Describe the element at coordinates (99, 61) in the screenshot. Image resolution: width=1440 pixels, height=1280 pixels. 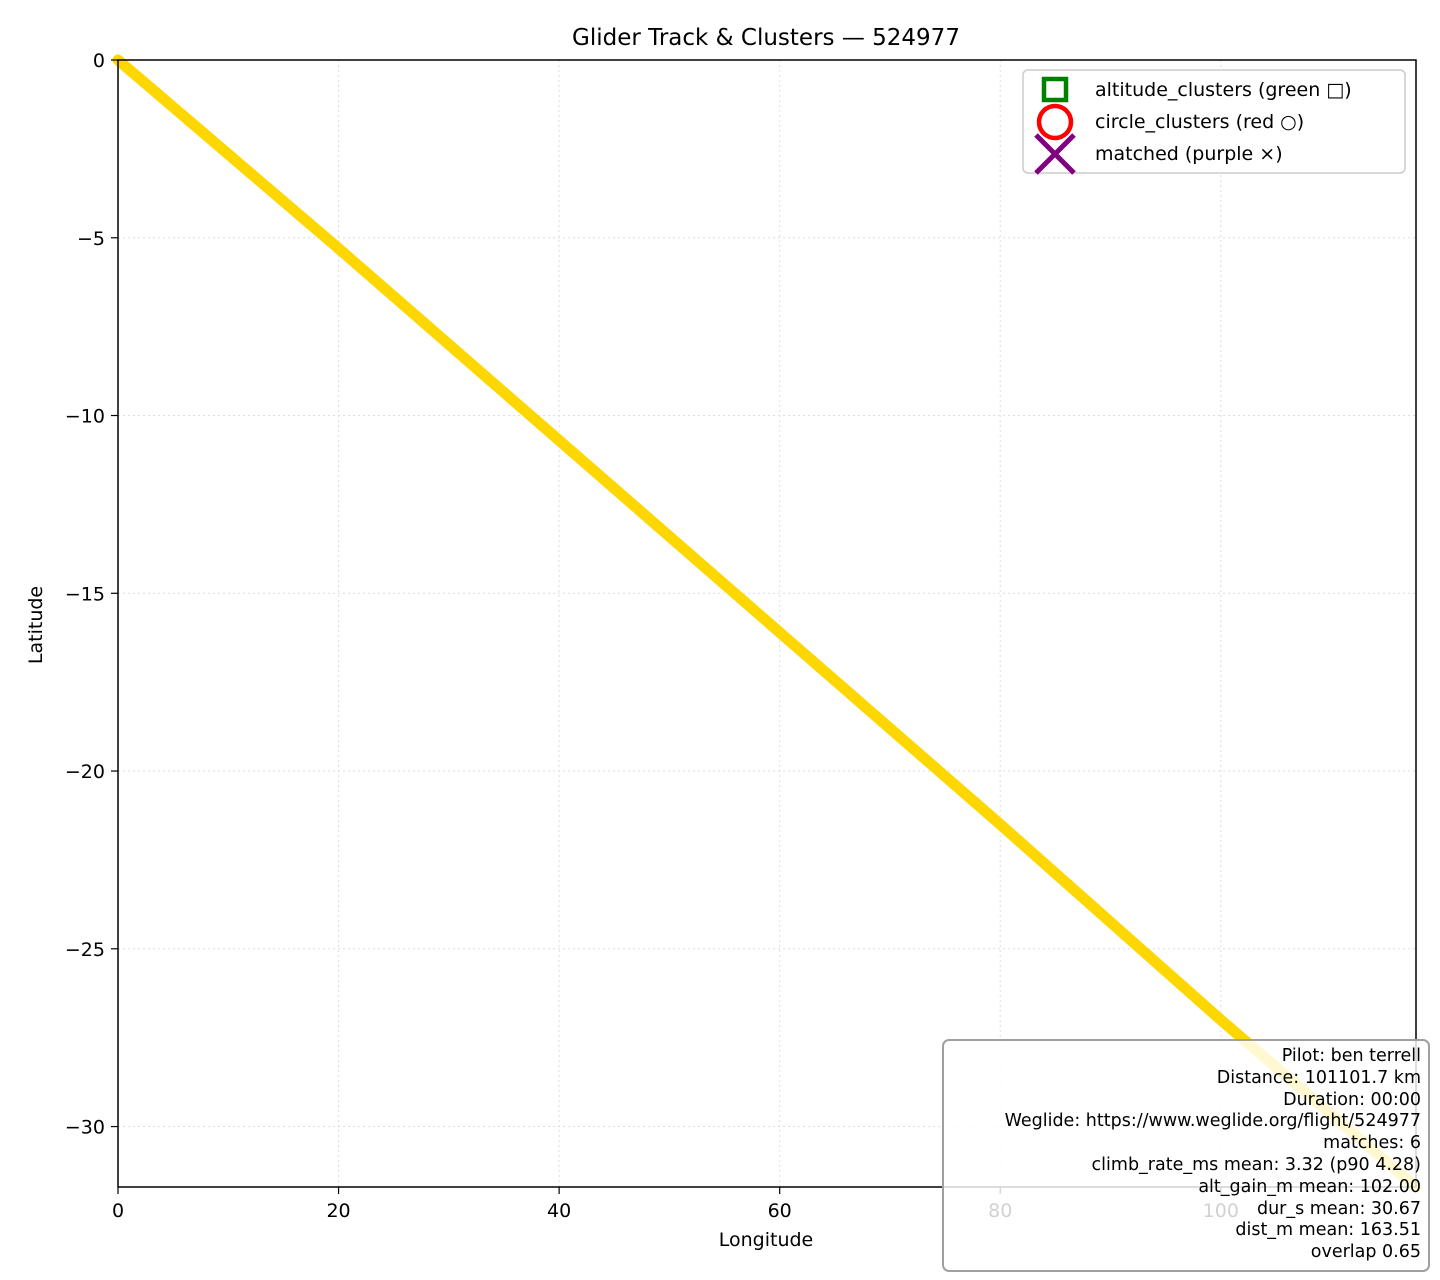
I see `y-tick-label: 0` at that location.